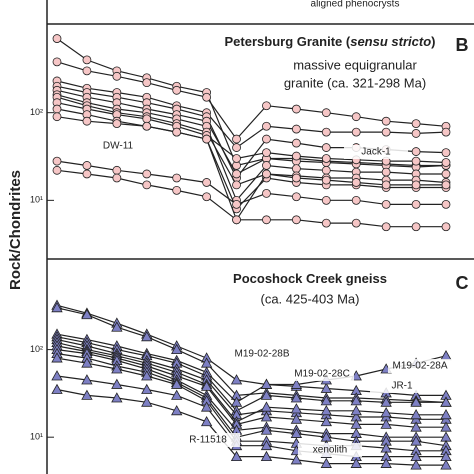 The height and width of the screenshot is (474, 474). Describe the element at coordinates (322, 374) in the screenshot. I see `annotation: M19-02-28C` at that location.